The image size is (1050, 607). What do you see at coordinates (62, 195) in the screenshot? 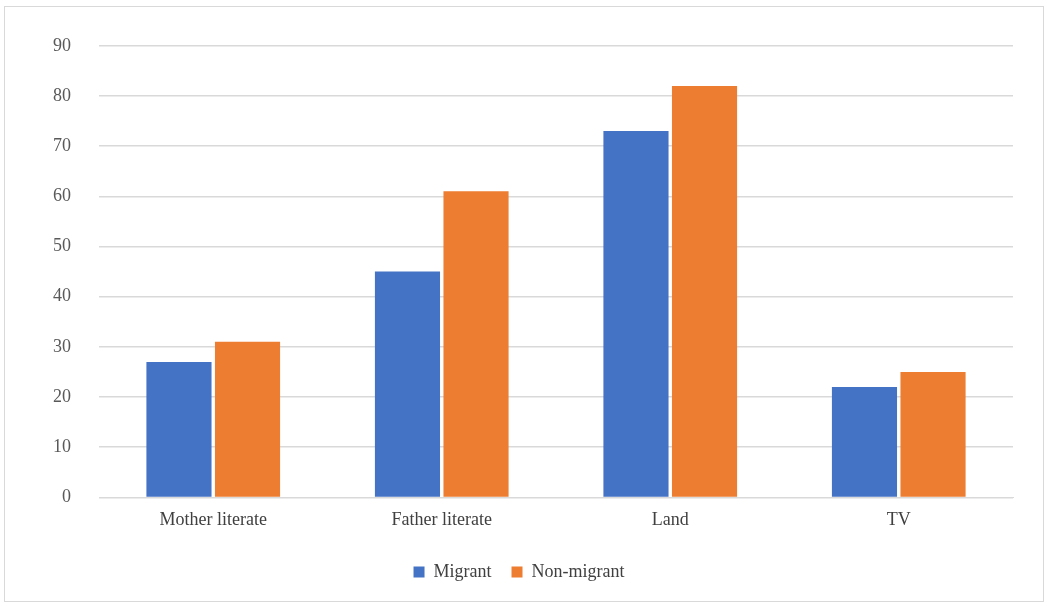
I see `y-tick-label: 60` at bounding box center [62, 195].